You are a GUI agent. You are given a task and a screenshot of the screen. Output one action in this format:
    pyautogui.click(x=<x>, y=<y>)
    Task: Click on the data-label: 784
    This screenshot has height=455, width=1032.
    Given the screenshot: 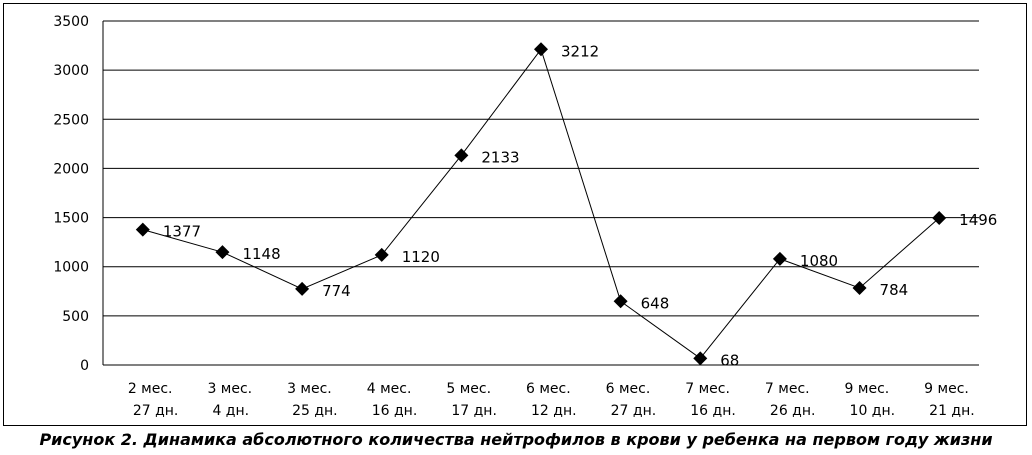 What is the action you would take?
    pyautogui.click(x=894, y=290)
    